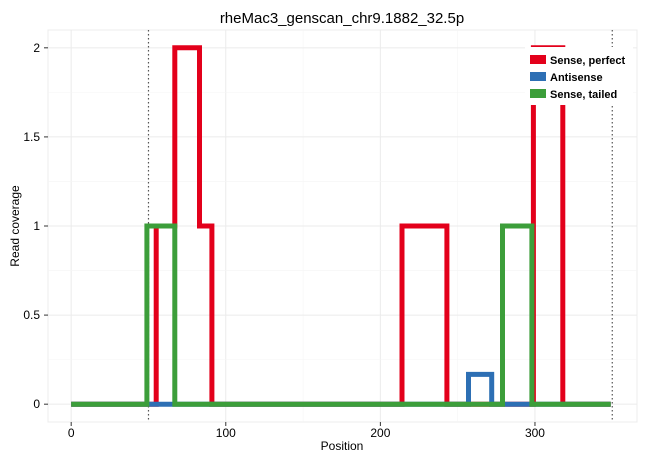 This screenshot has height=460, width=650. I want to click on legend-label: Antisense, so click(576, 78).